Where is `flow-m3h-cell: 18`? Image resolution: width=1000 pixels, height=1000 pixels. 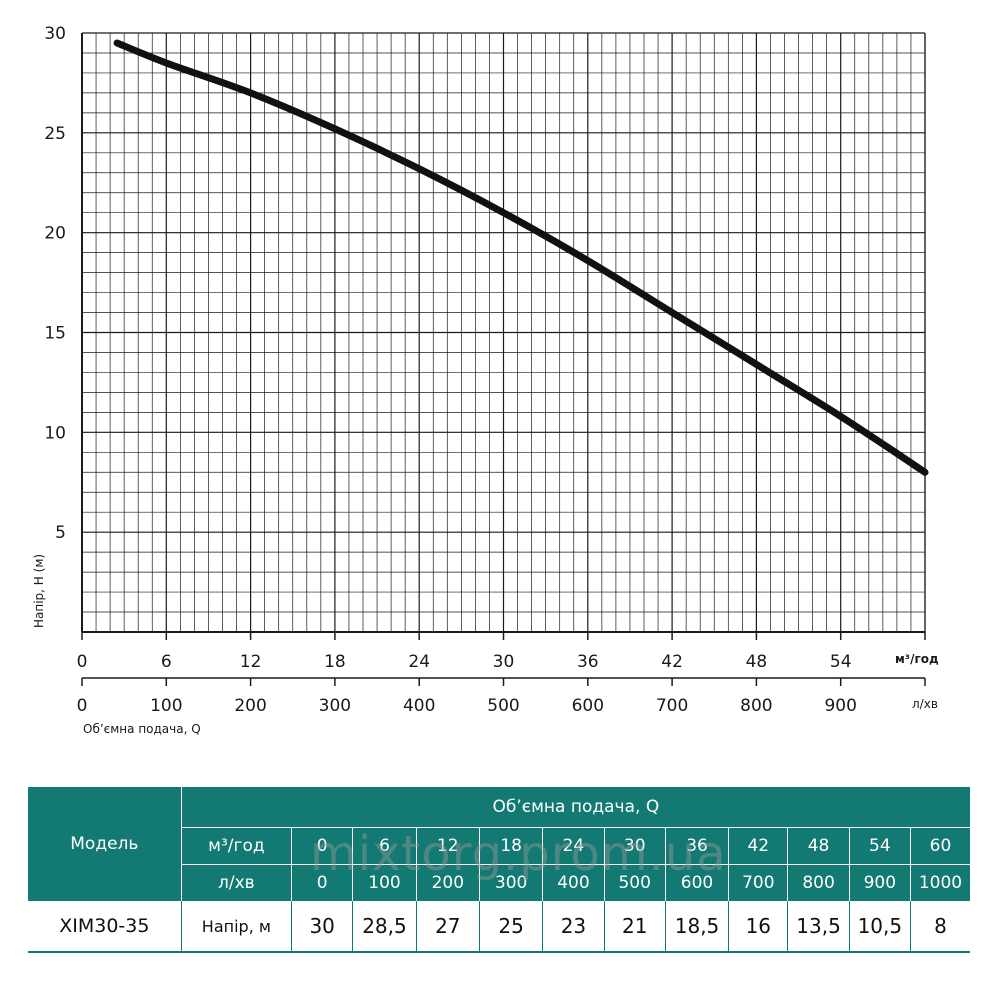 flow-m3h-cell: 18 is located at coordinates (510, 846).